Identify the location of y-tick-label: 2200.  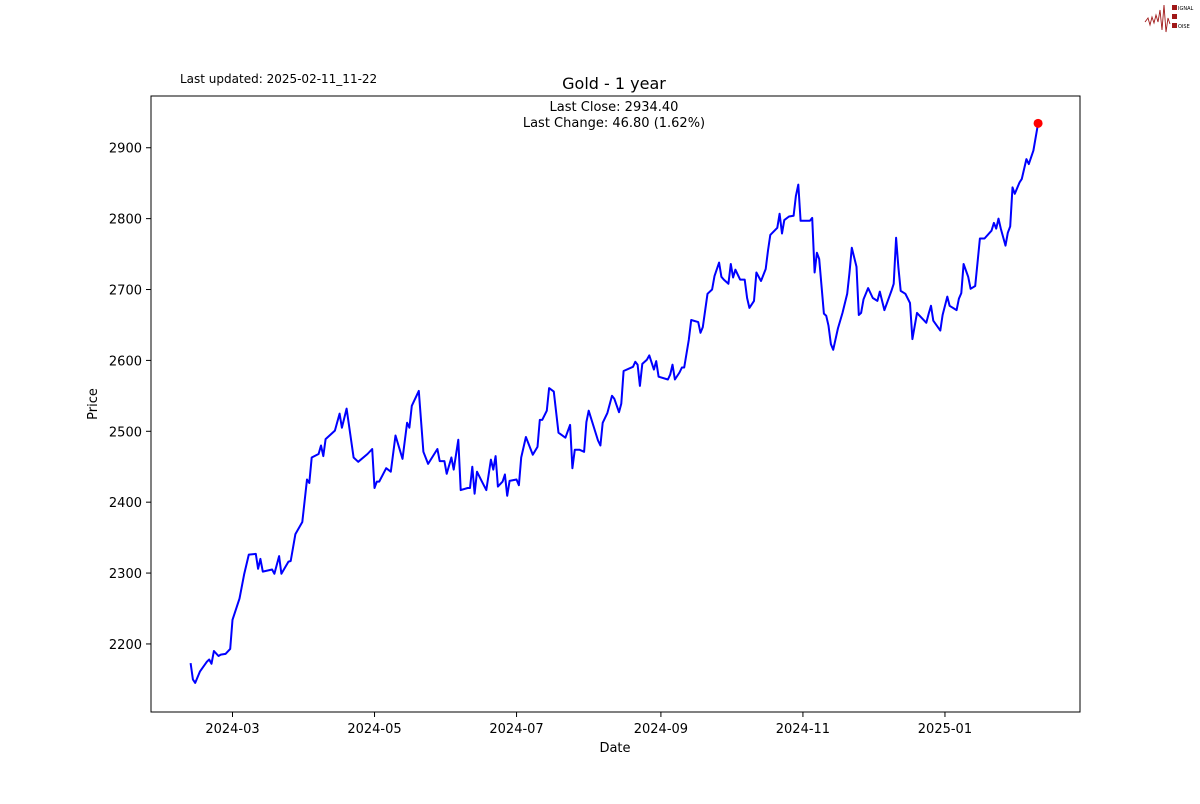
(125, 645).